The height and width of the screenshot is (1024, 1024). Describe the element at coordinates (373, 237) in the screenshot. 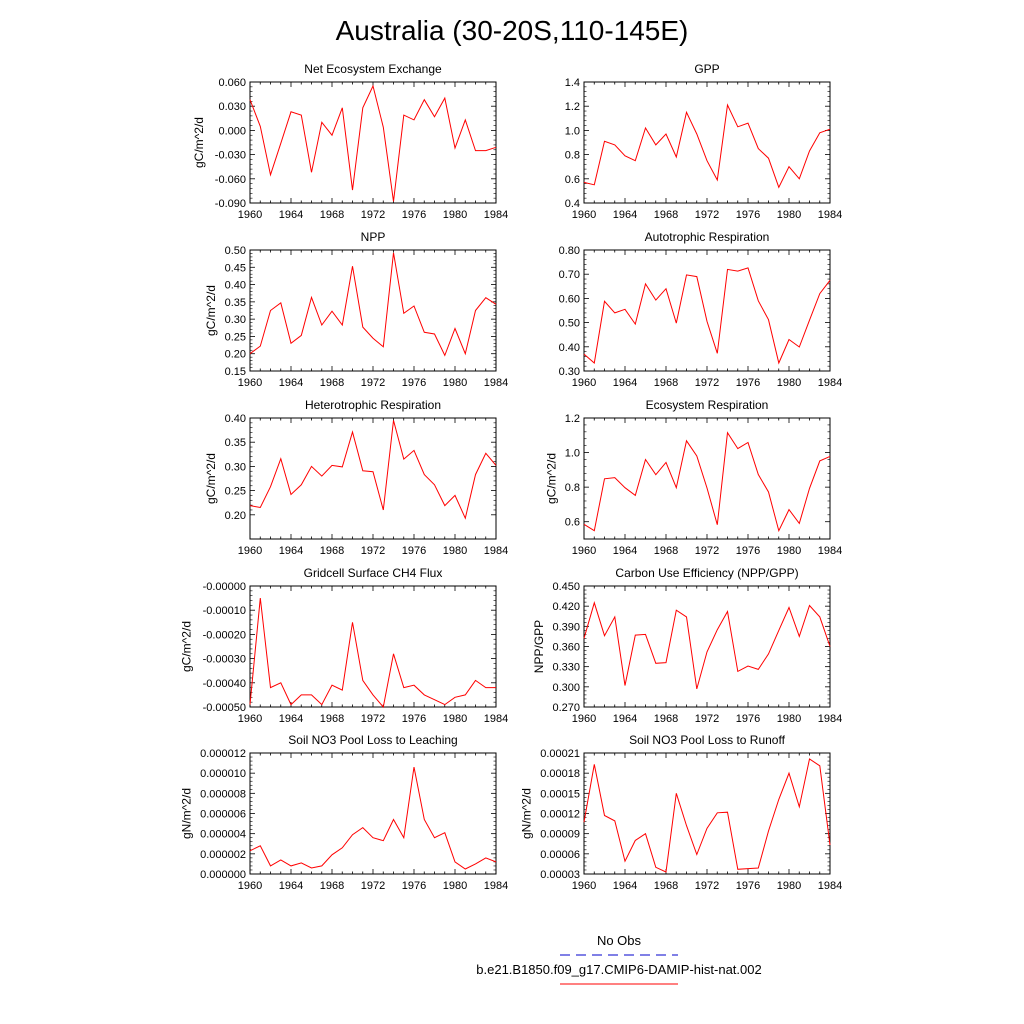

I see `chart-title: NPP` at that location.